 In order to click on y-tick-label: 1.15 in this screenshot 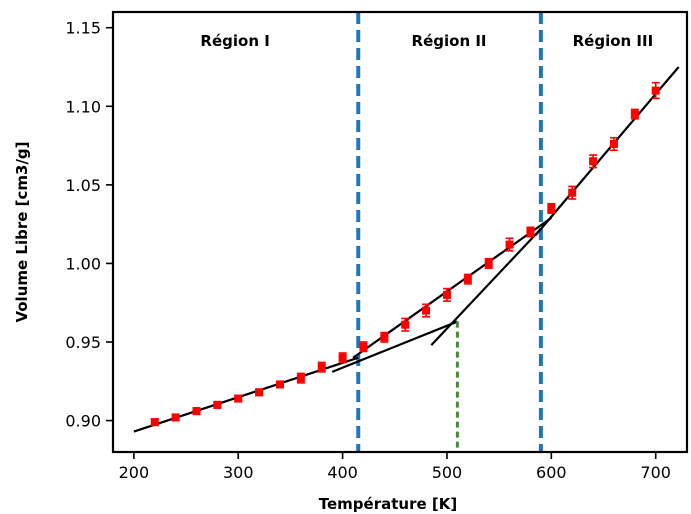, I will do `click(83, 28)`.